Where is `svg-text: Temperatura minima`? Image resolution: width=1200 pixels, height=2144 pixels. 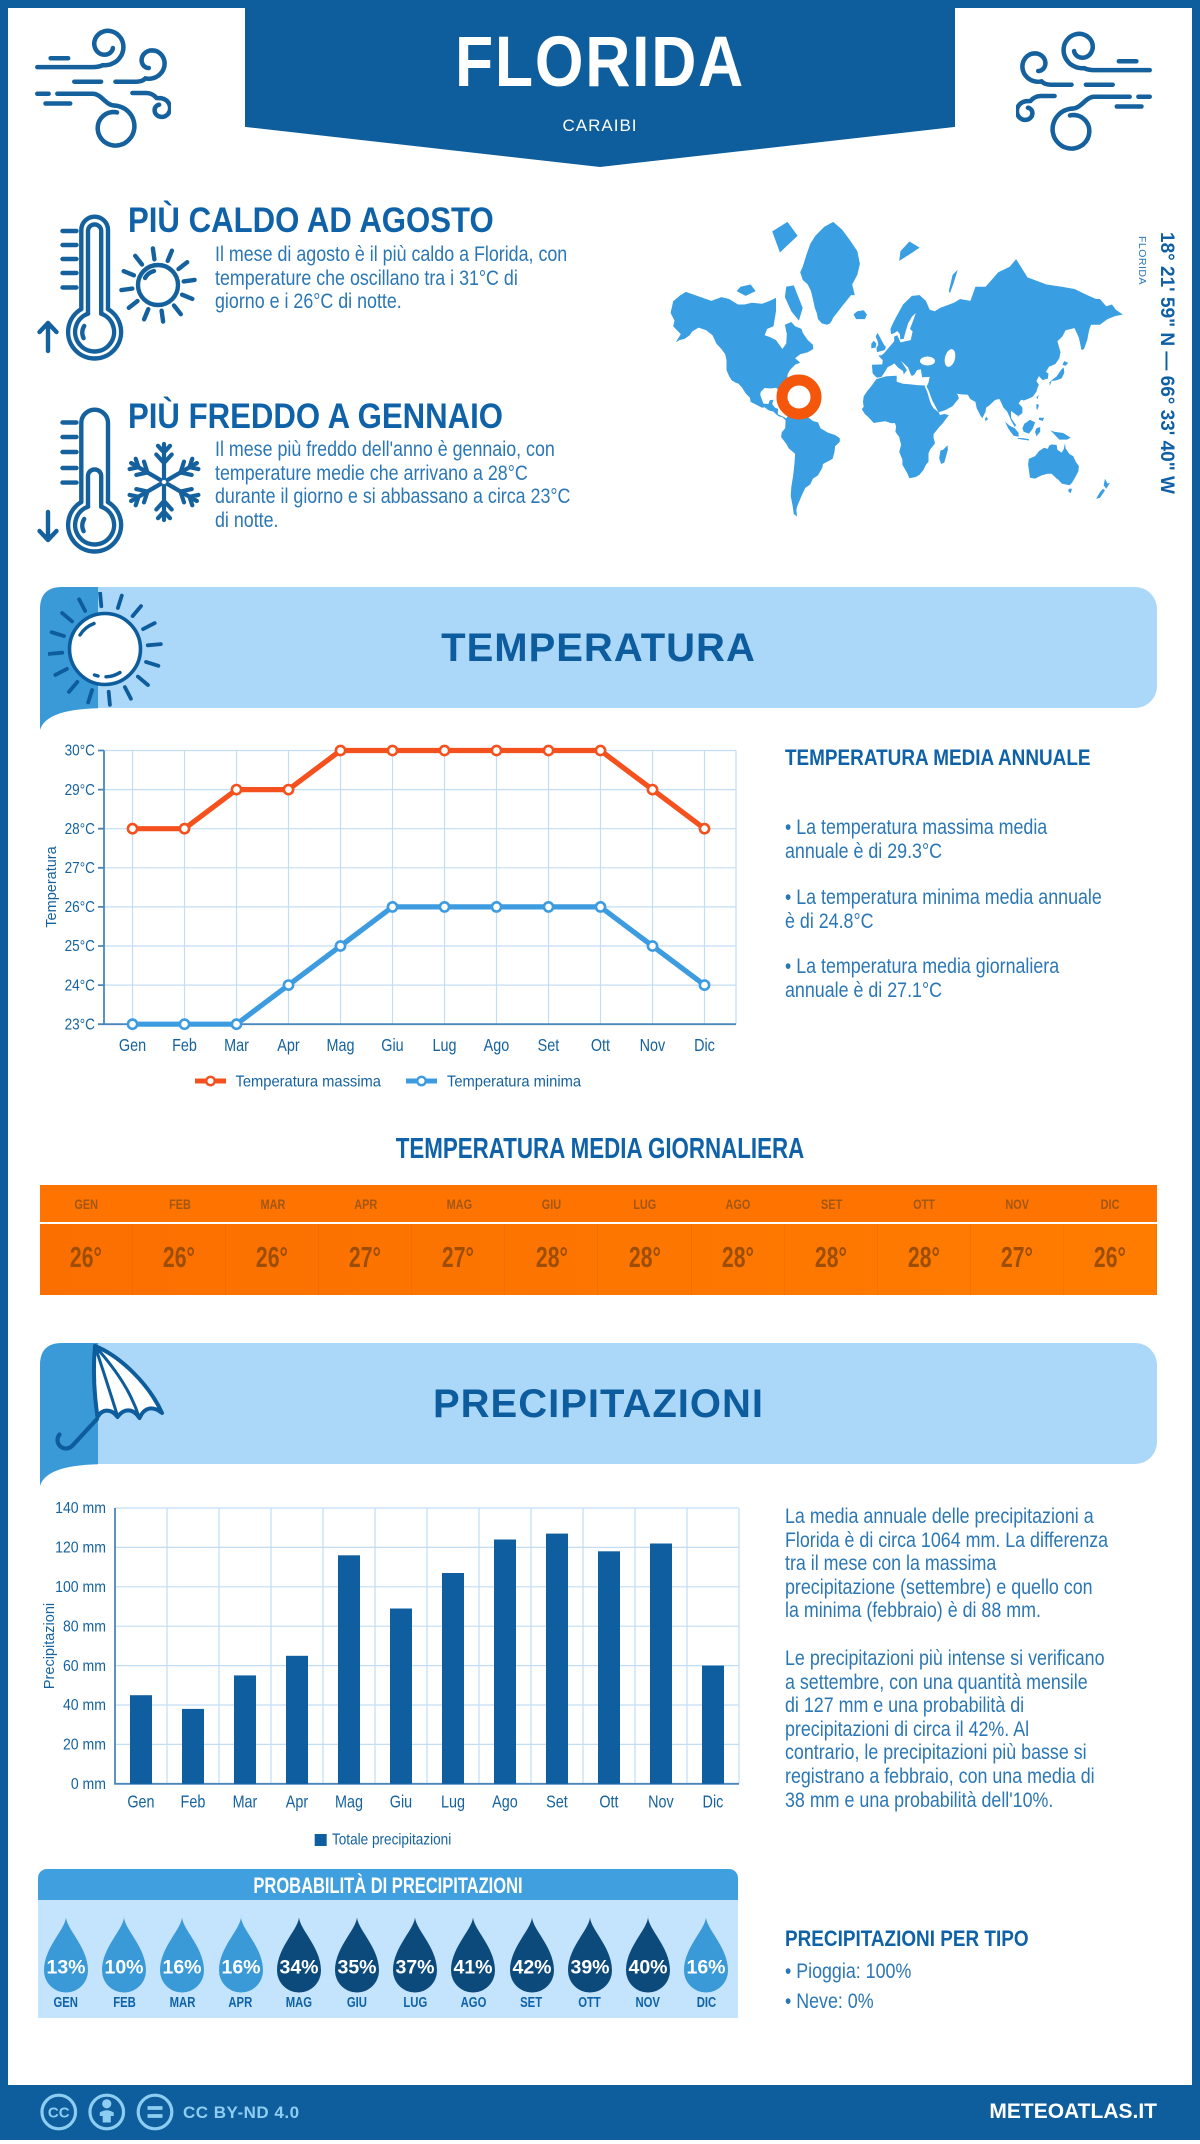
svg-text: Temperatura minima is located at coordinates (514, 1082).